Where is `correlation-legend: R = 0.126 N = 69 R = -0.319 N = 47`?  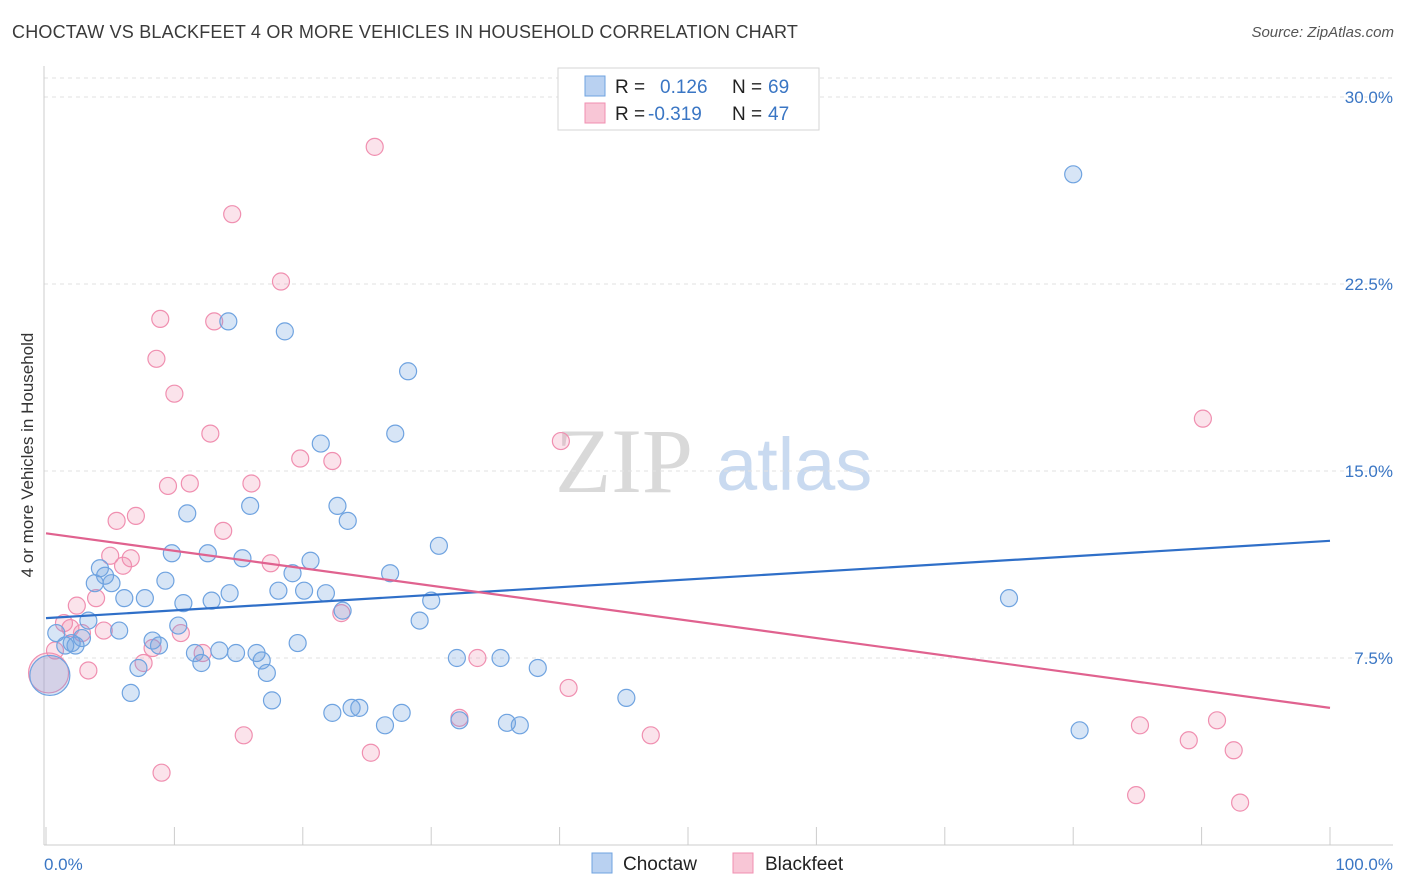 correlation-legend: R = 0.126 N = 69 R = -0.319 N = 47 is located at coordinates (688, 99).